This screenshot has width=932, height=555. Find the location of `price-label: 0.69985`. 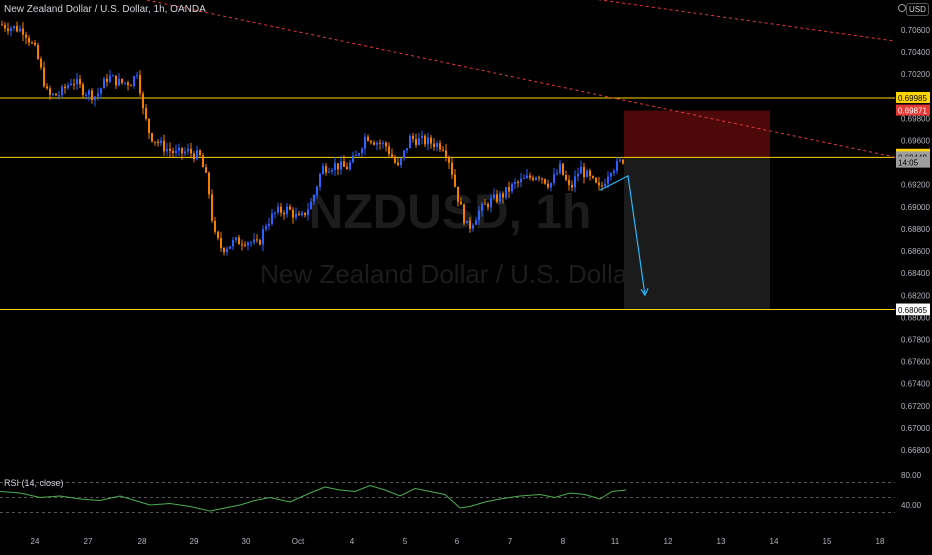

price-label: 0.69985 is located at coordinates (912, 98).